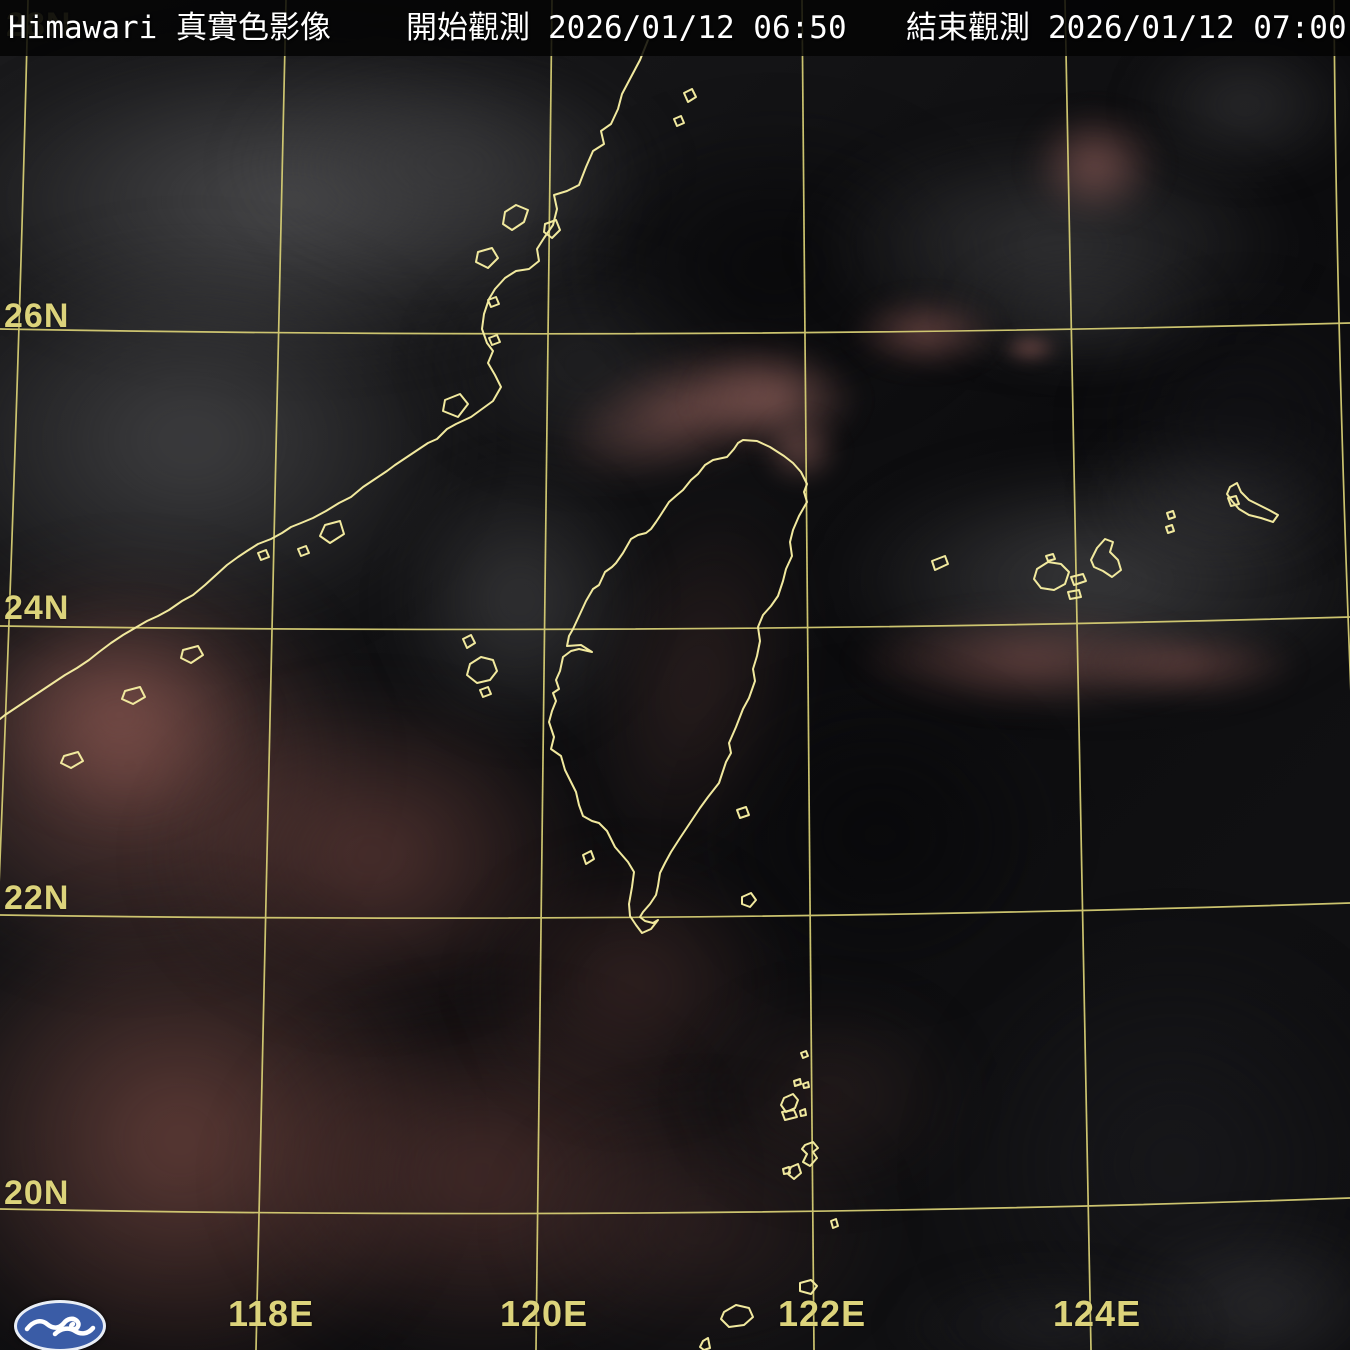 The width and height of the screenshot is (1350, 1350). Describe the element at coordinates (169, 28) in the screenshot. I see `product-title: Himawari 真實色影像` at that location.